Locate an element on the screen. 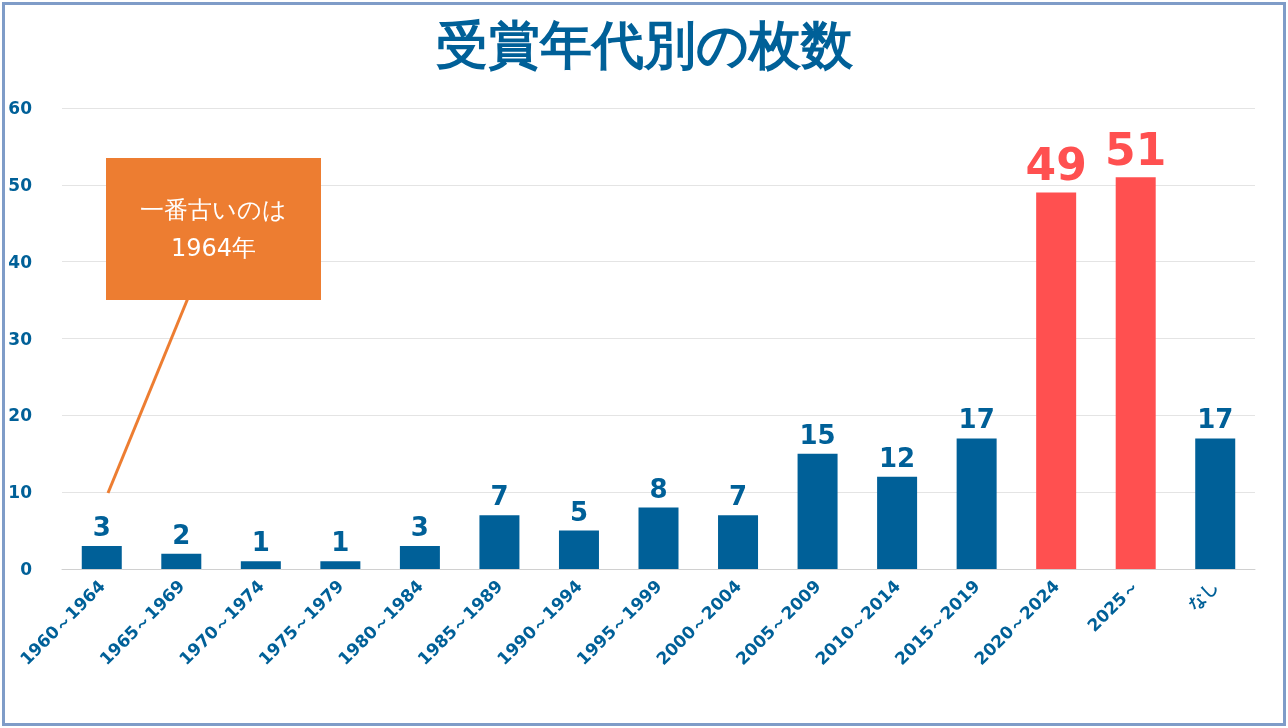 Image resolution: width=1288 pixels, height=728 pixels. chart-title: 受賞年代別の枚数 is located at coordinates (644, 45).